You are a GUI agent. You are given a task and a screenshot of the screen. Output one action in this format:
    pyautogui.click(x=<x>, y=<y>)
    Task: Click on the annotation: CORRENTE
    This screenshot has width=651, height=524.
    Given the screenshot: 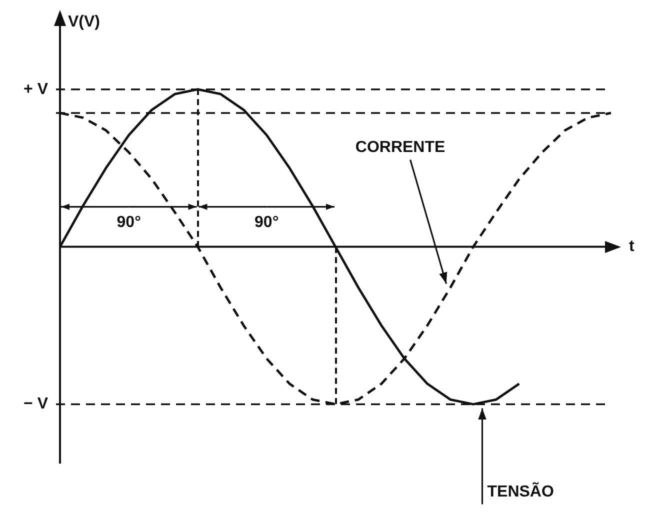 What is the action you would take?
    pyautogui.click(x=400, y=147)
    